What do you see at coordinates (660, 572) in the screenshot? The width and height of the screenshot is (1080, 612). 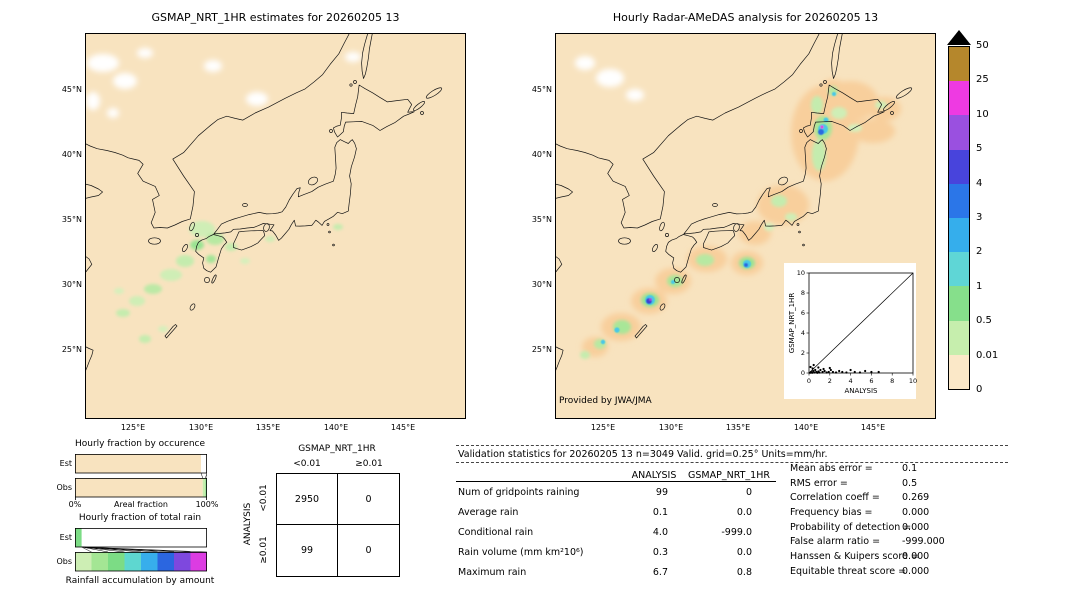 I see `row-analysis-value: 6.7` at bounding box center [660, 572].